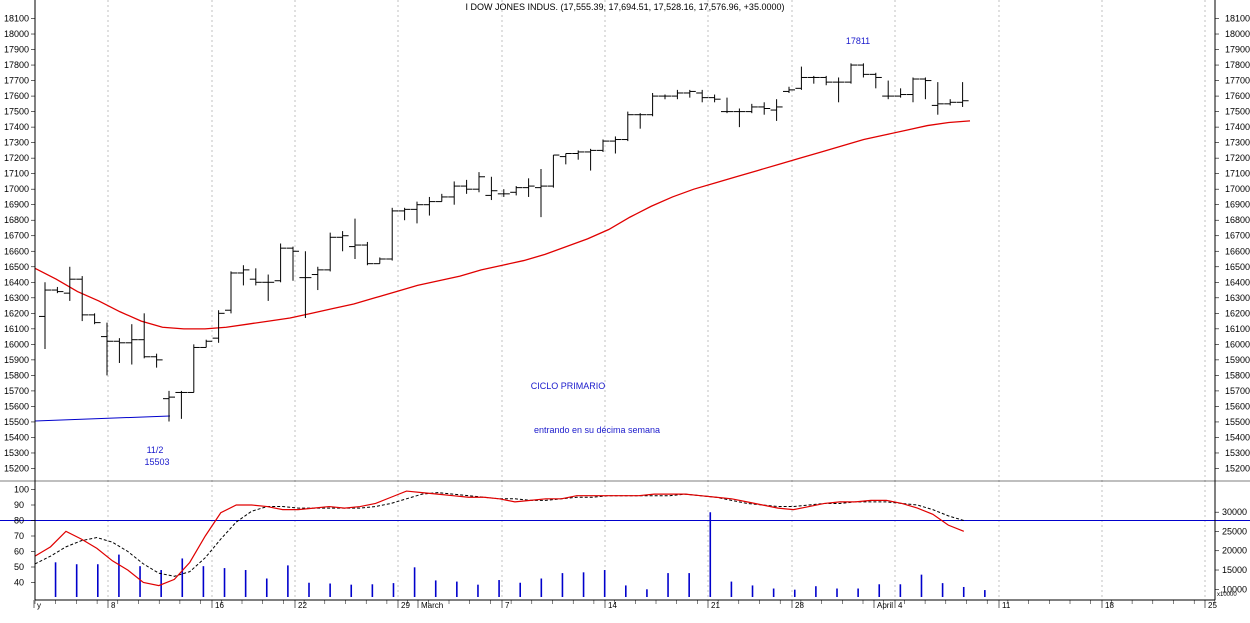  Describe the element at coordinates (1237, 251) in the screenshot. I see `price-tick-label-right: 16600` at that location.